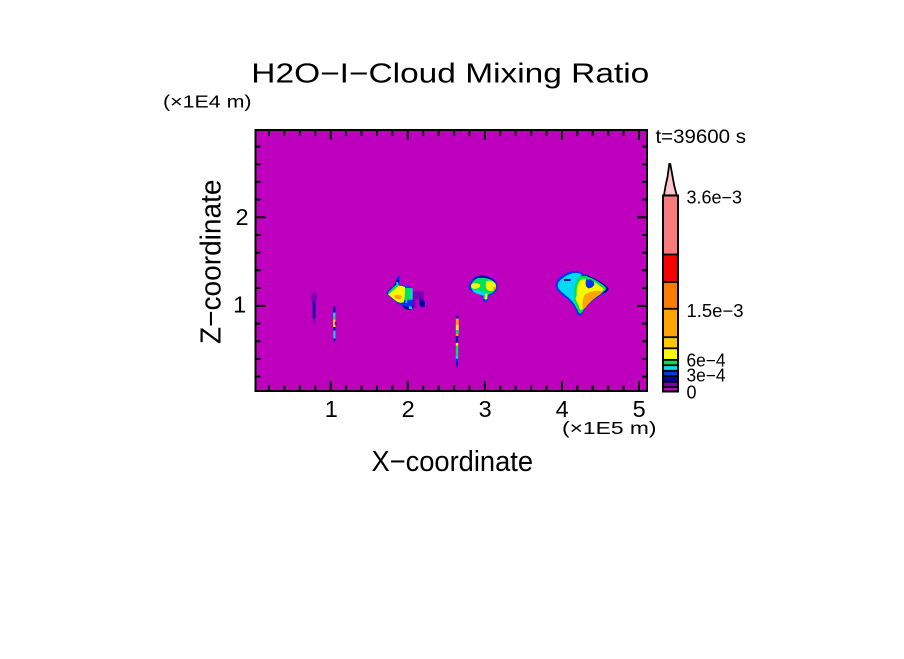  I want to click on svg-text: X−coordinate, so click(453, 462).